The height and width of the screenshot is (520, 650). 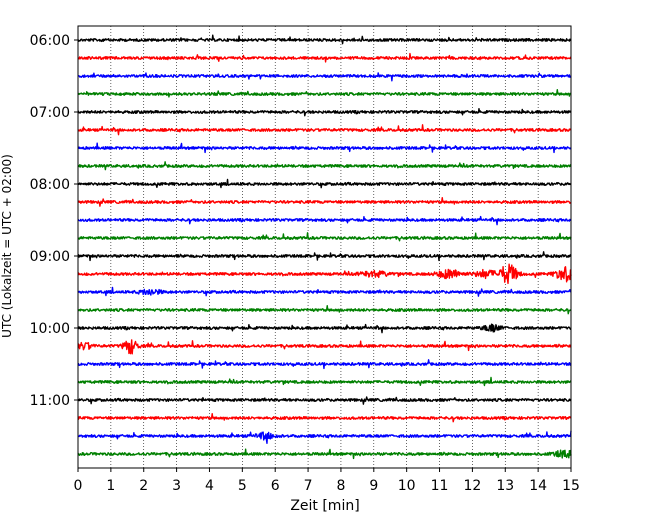 What do you see at coordinates (538, 486) in the screenshot?
I see `x-tick-label: 14` at bounding box center [538, 486].